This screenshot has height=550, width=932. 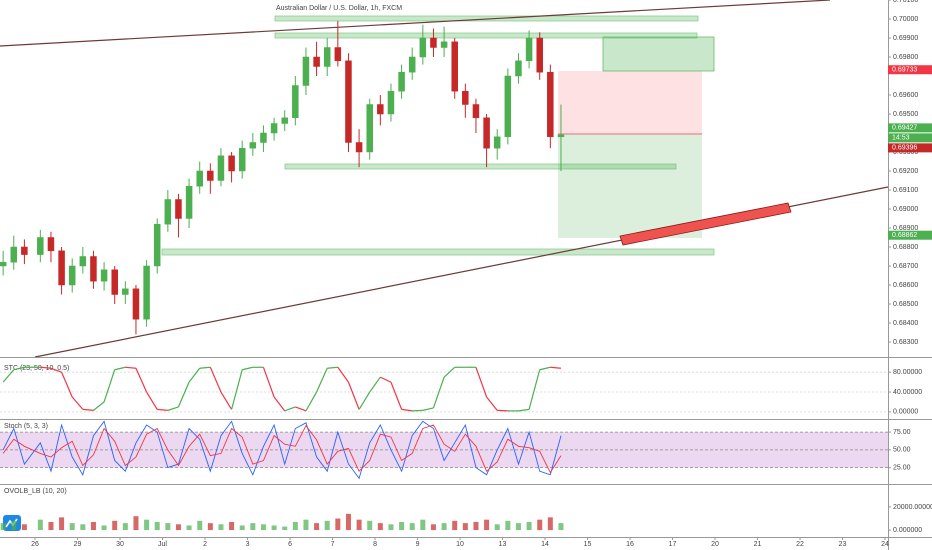 What do you see at coordinates (912, 507) in the screenshot?
I see `y-tick-label: 20000.000000` at bounding box center [912, 507].